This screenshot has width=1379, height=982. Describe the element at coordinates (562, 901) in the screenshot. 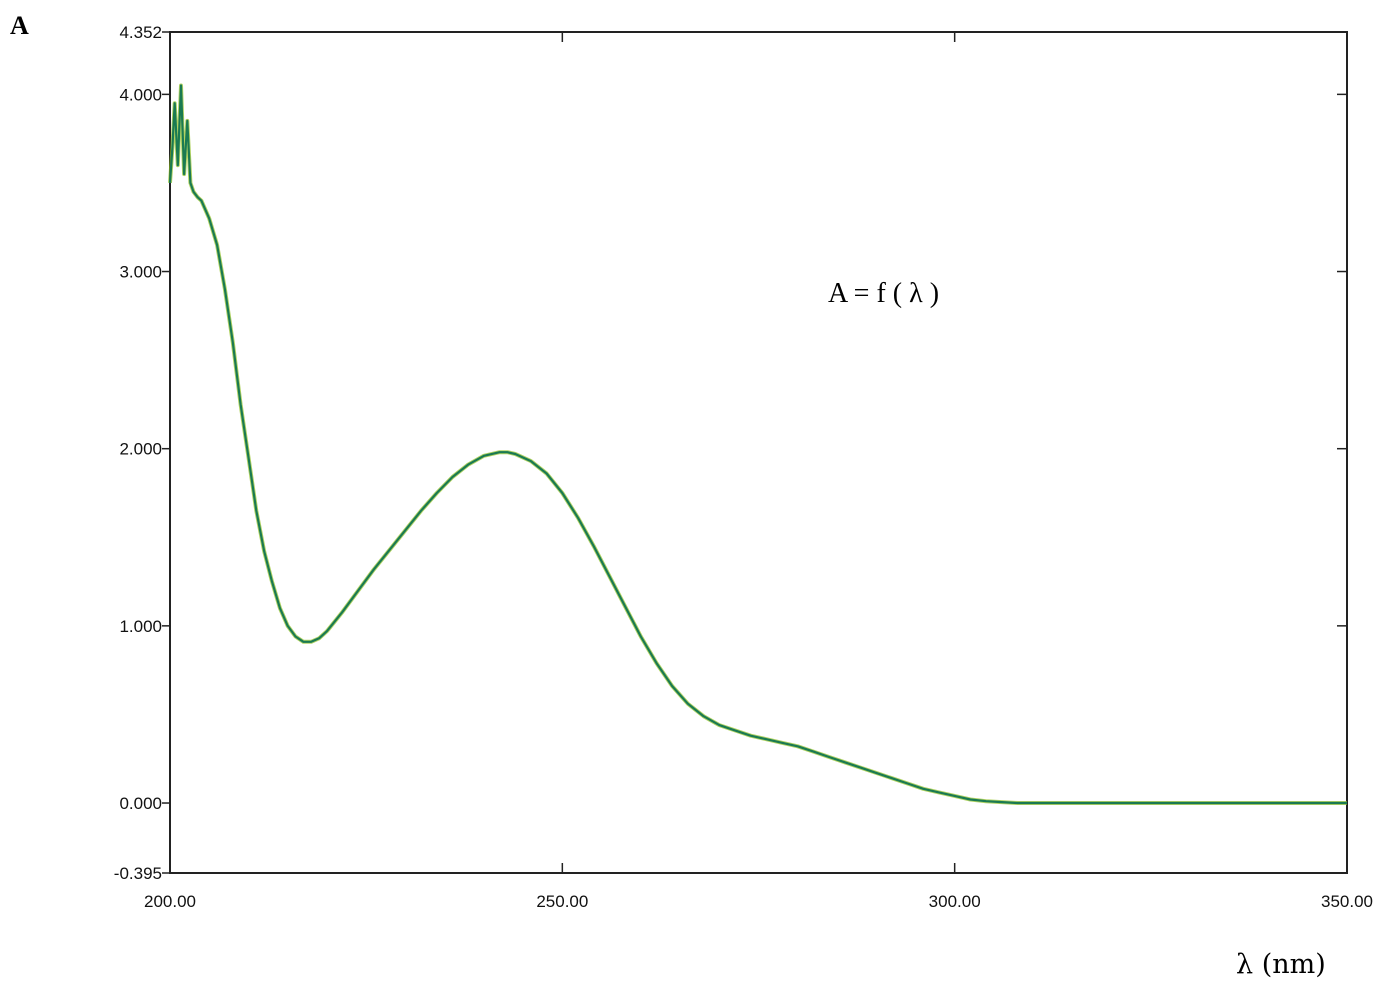

I see `x-tick-label: 250.00` at that location.